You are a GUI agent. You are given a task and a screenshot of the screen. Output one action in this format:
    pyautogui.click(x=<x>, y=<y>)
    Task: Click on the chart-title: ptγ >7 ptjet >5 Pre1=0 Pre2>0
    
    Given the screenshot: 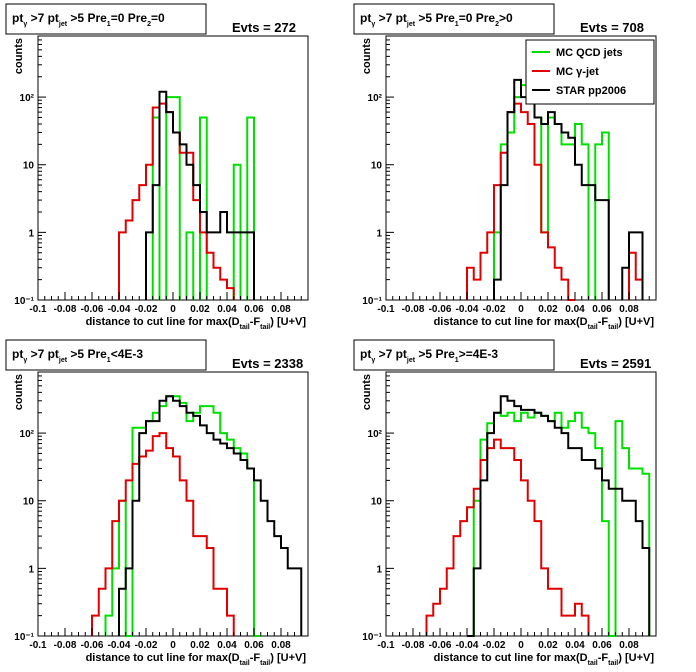 What is the action you would take?
    pyautogui.click(x=436, y=19)
    